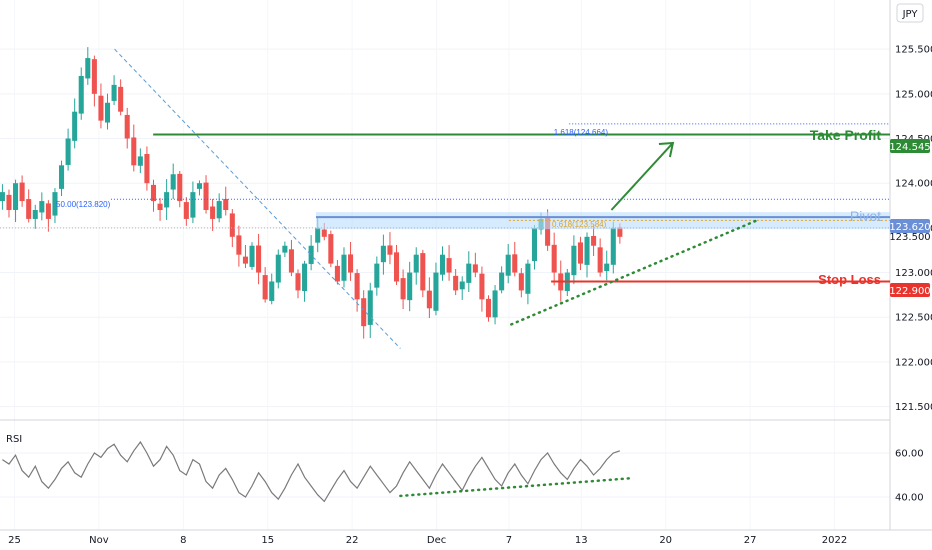 The height and width of the screenshot is (550, 932). I want to click on fib-1618-label: 1.618(124.664), so click(581, 132).